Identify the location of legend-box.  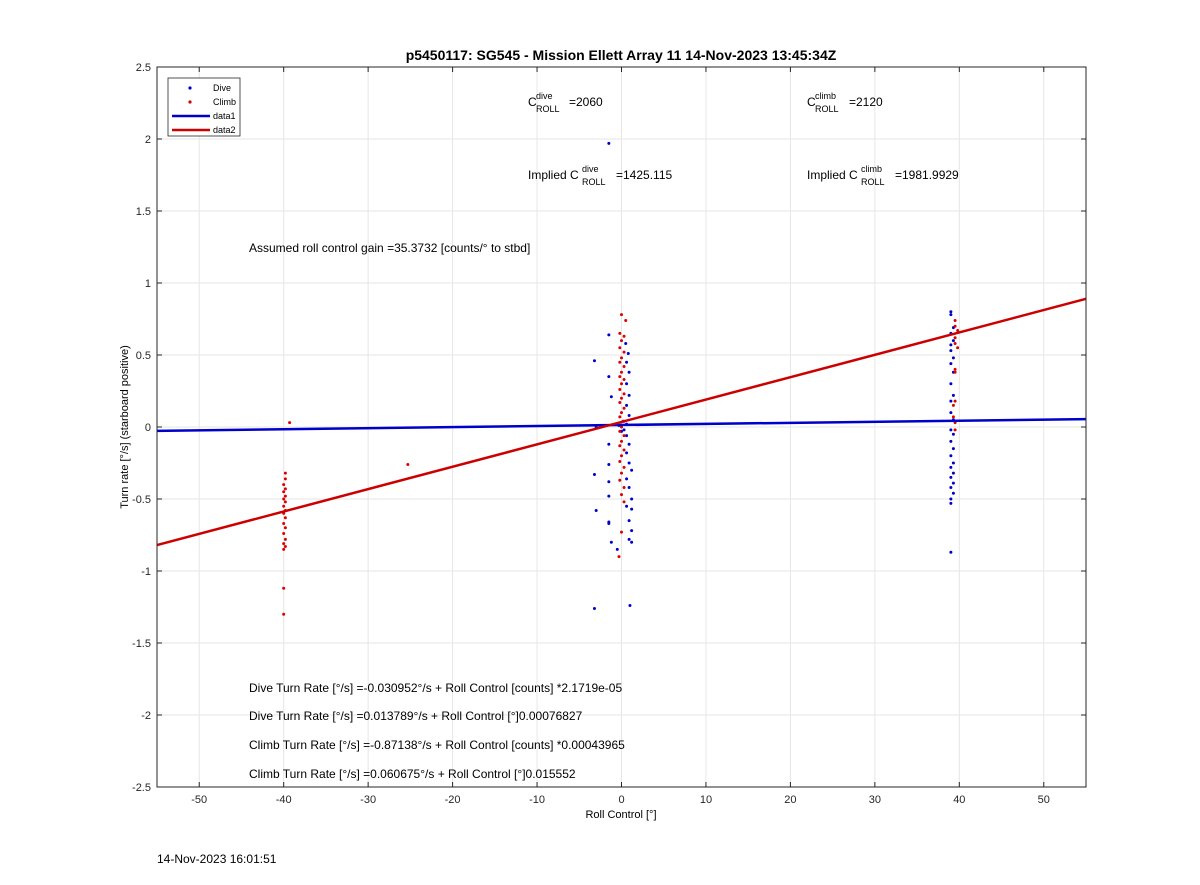
(204, 107).